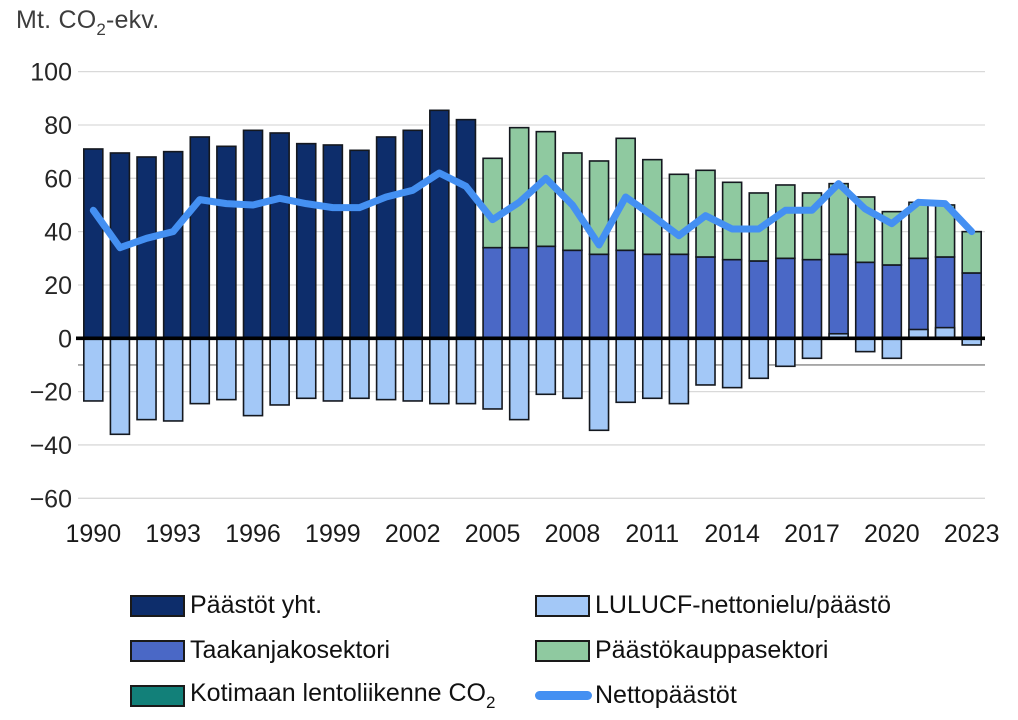  What do you see at coordinates (439, 371) in the screenshot?
I see `lulucf-bar-2003` at bounding box center [439, 371].